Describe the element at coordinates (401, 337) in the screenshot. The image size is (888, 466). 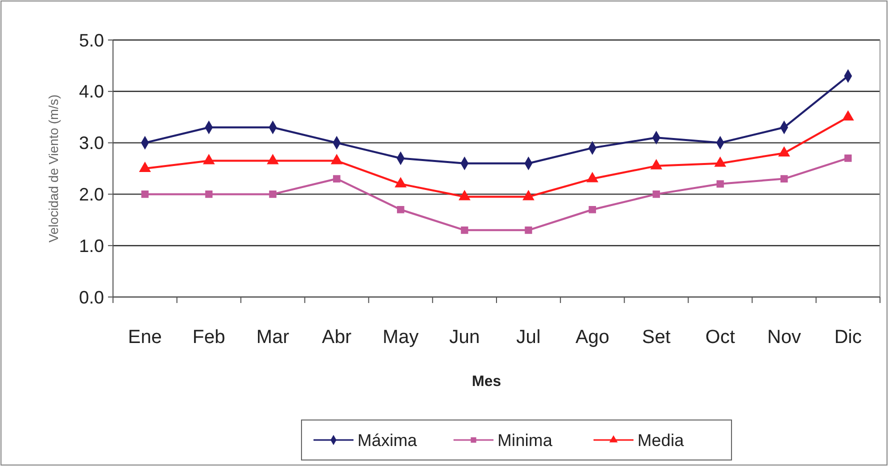
I see `x-tick-label: May` at that location.